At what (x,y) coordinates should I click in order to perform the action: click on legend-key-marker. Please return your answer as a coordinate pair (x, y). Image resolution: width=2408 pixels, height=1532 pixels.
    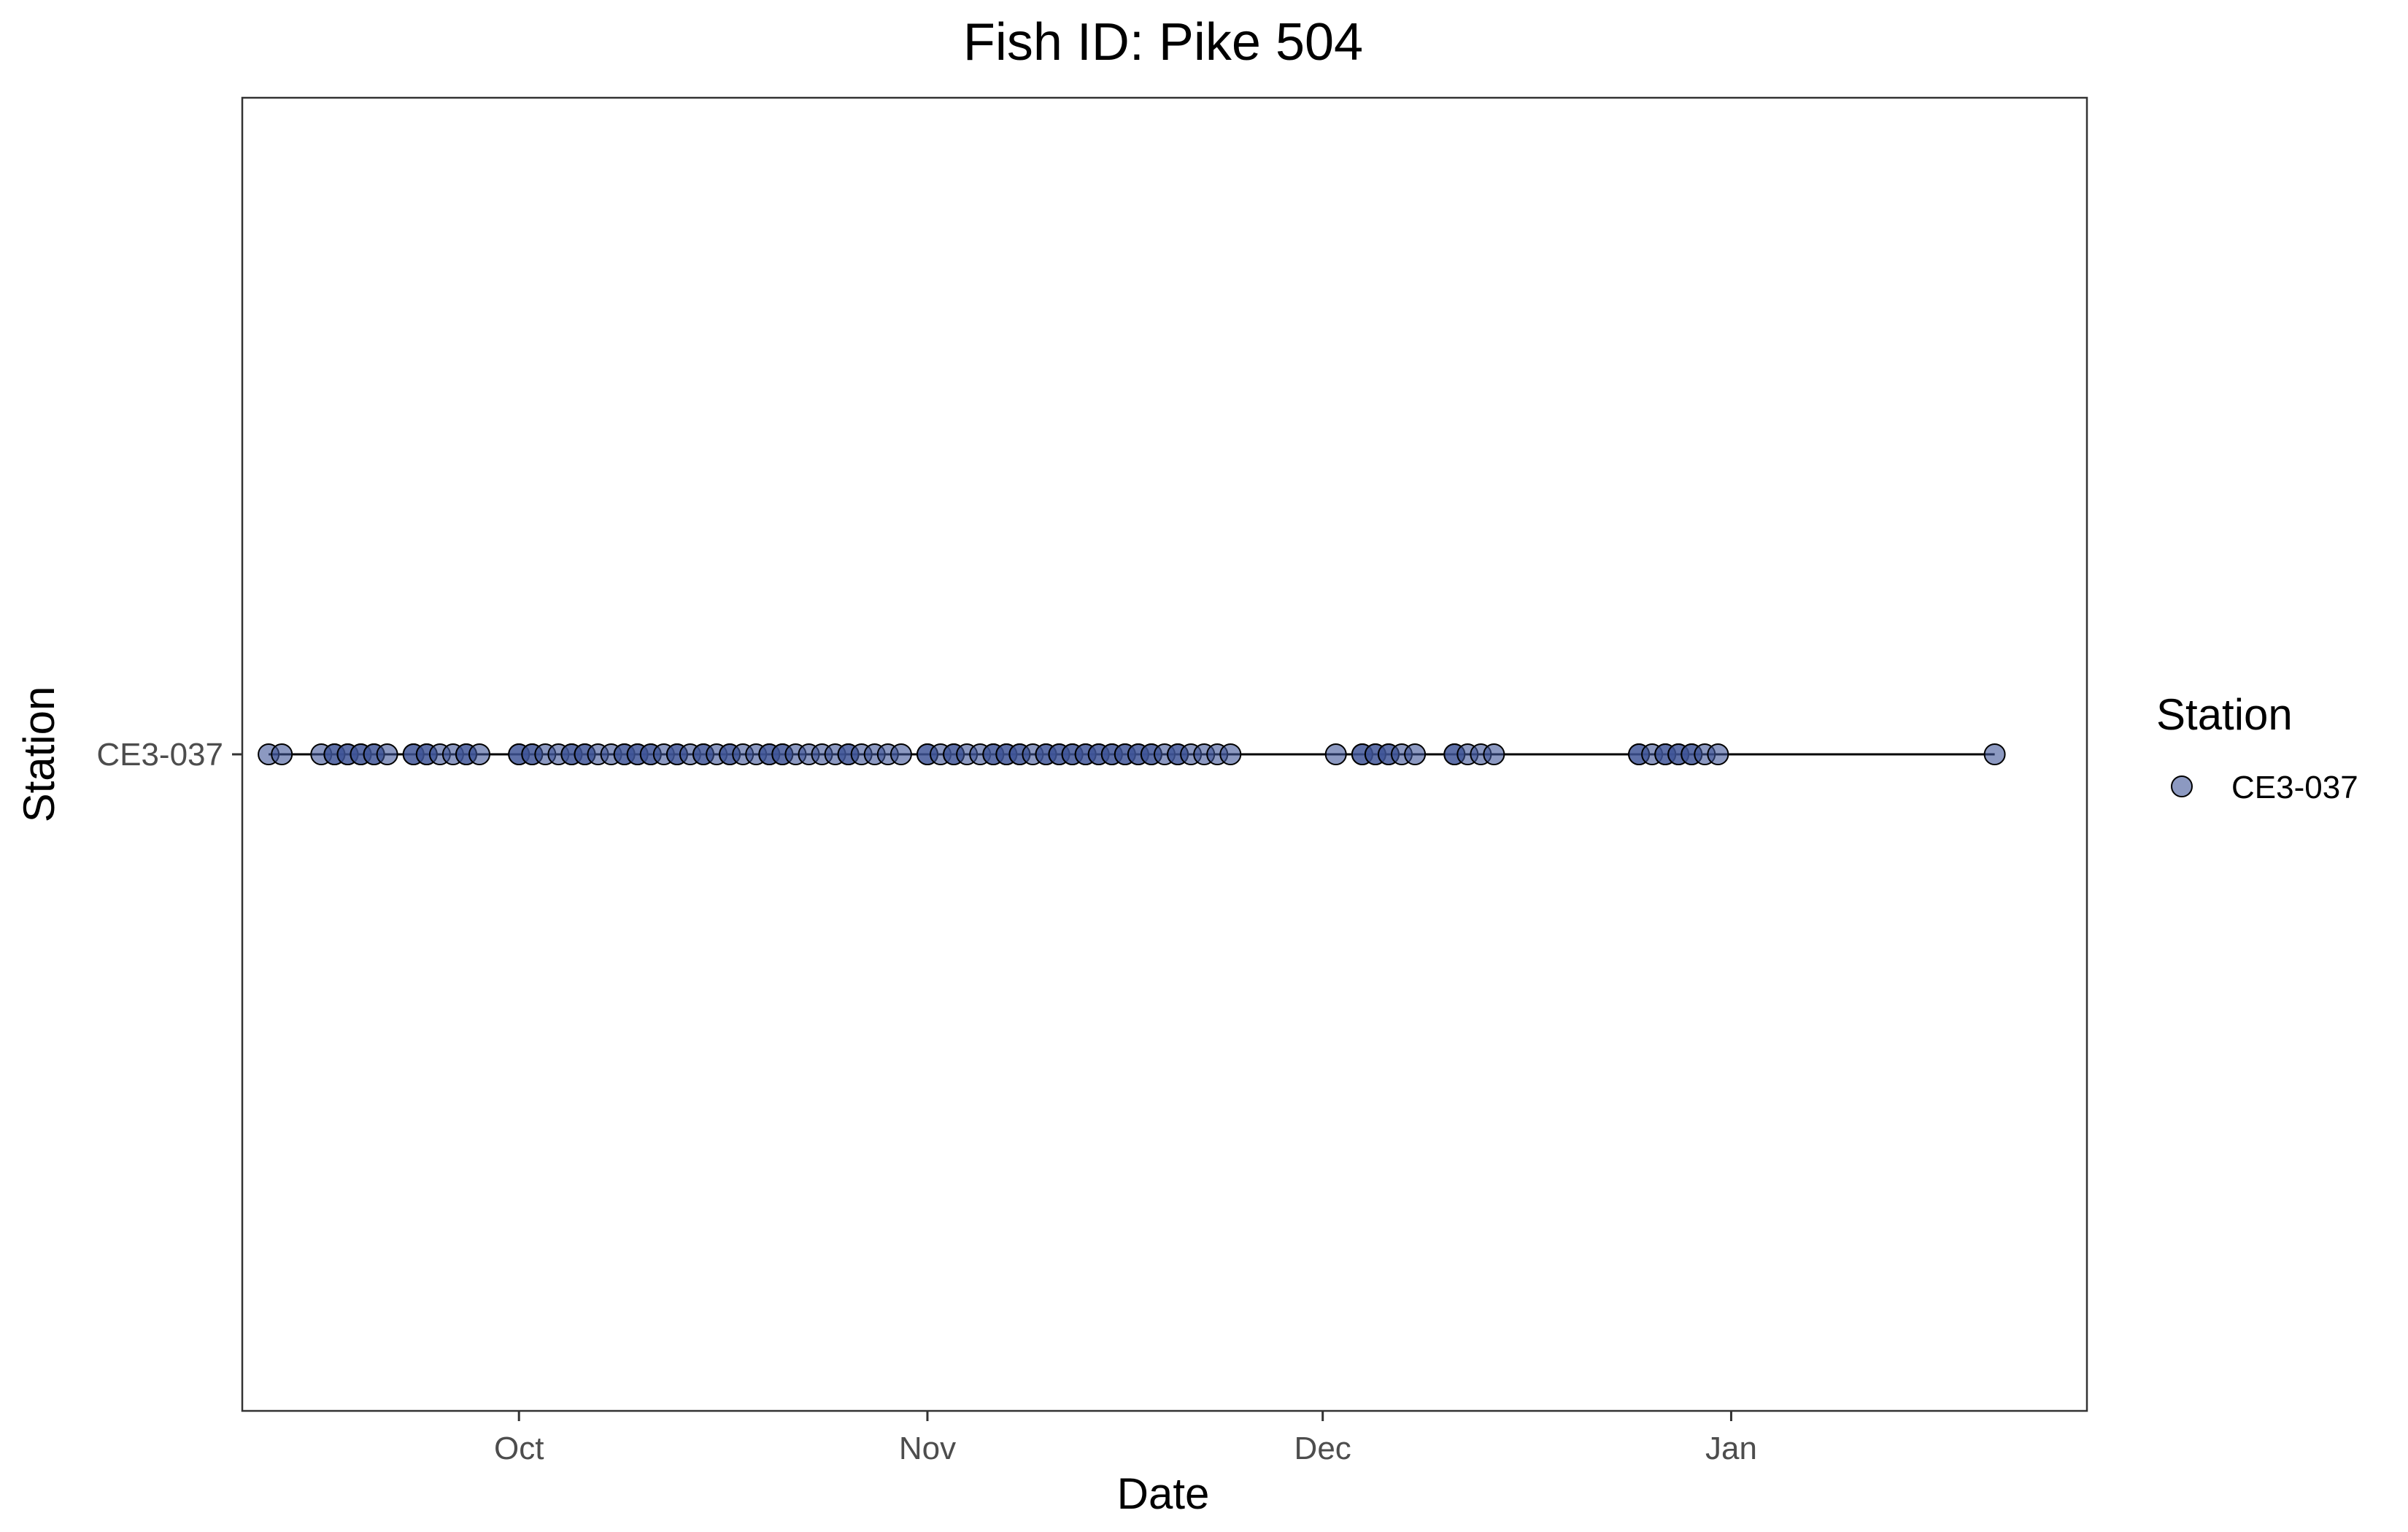
    Looking at the image, I should click on (2182, 786).